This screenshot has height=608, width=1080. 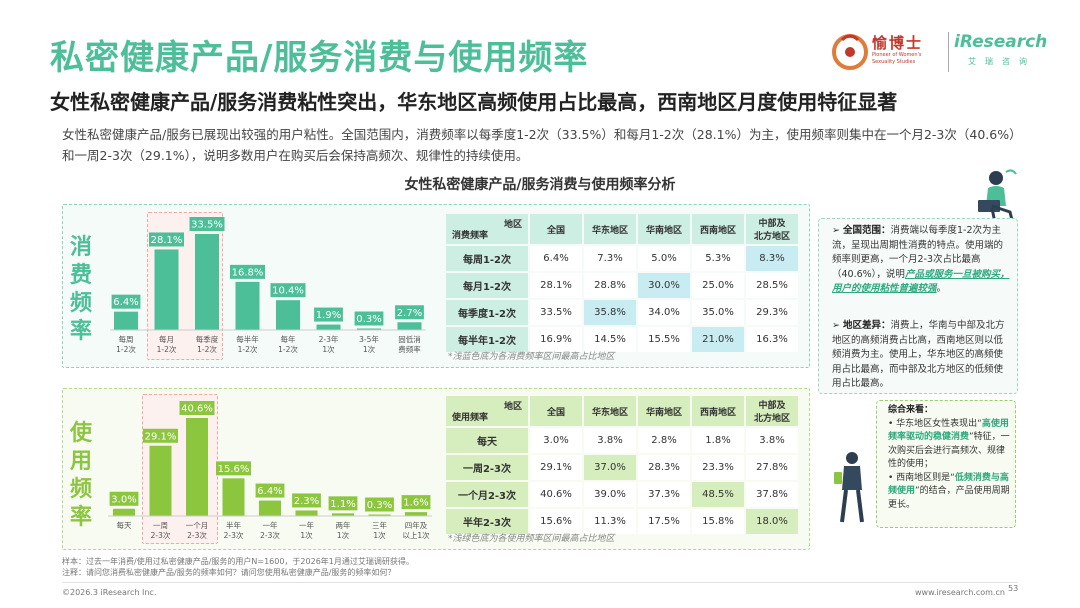 I want to click on consumption-table-row-0: 每周1-2次 6.4% 7.3% 5.0% 5.3% 8.3%, so click(x=622, y=258).